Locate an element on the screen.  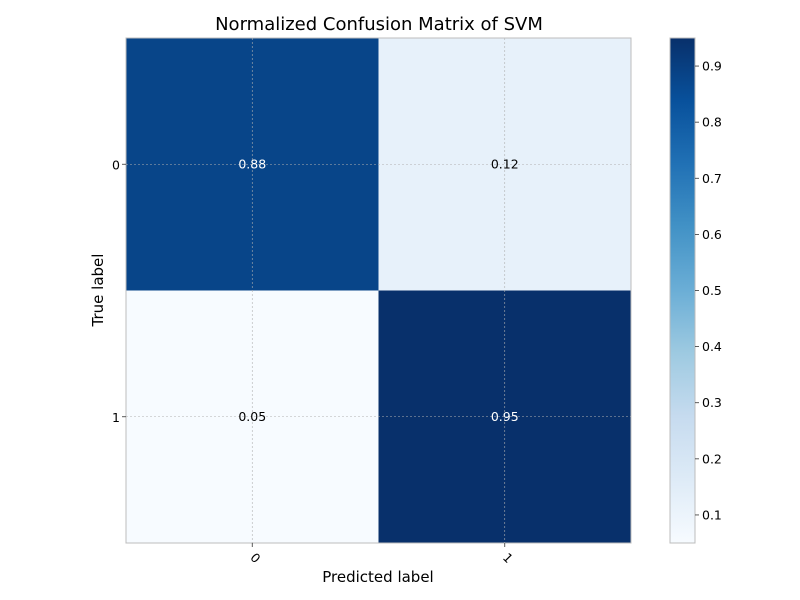
cell-label-0-1: 0.12 is located at coordinates (505, 163).